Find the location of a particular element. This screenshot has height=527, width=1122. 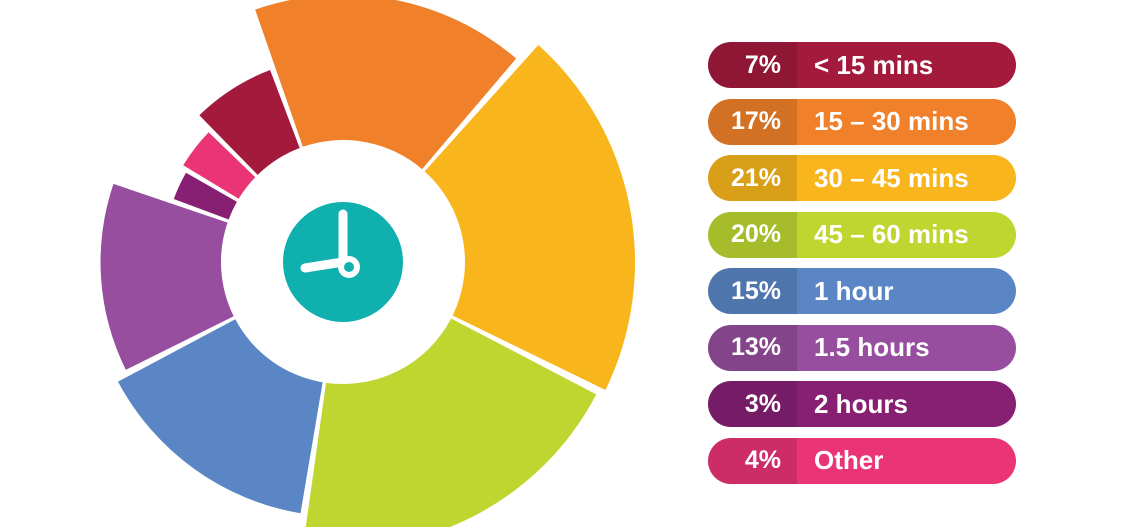

legend-item: 15% 1 hour is located at coordinates (862, 291).